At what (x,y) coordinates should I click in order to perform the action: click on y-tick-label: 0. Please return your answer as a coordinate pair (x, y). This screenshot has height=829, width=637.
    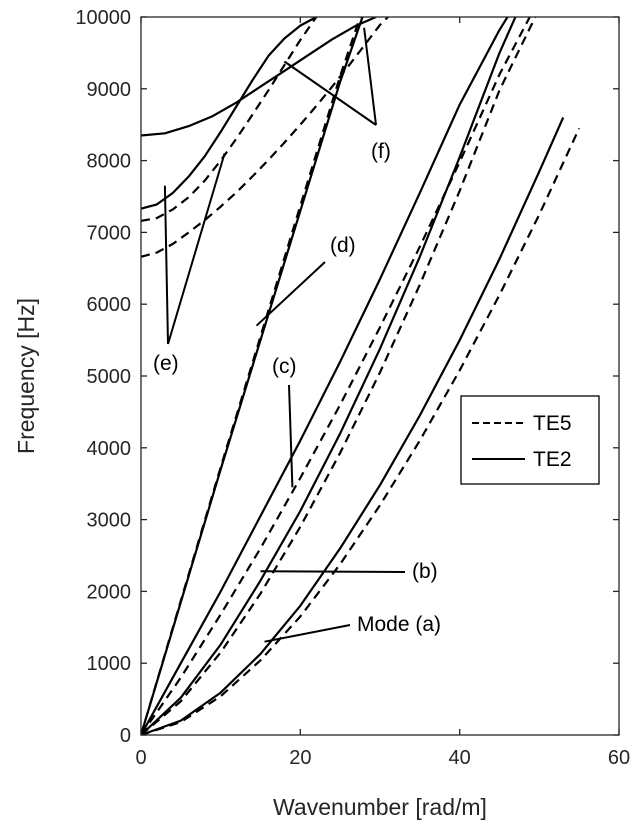
    Looking at the image, I should click on (125, 736).